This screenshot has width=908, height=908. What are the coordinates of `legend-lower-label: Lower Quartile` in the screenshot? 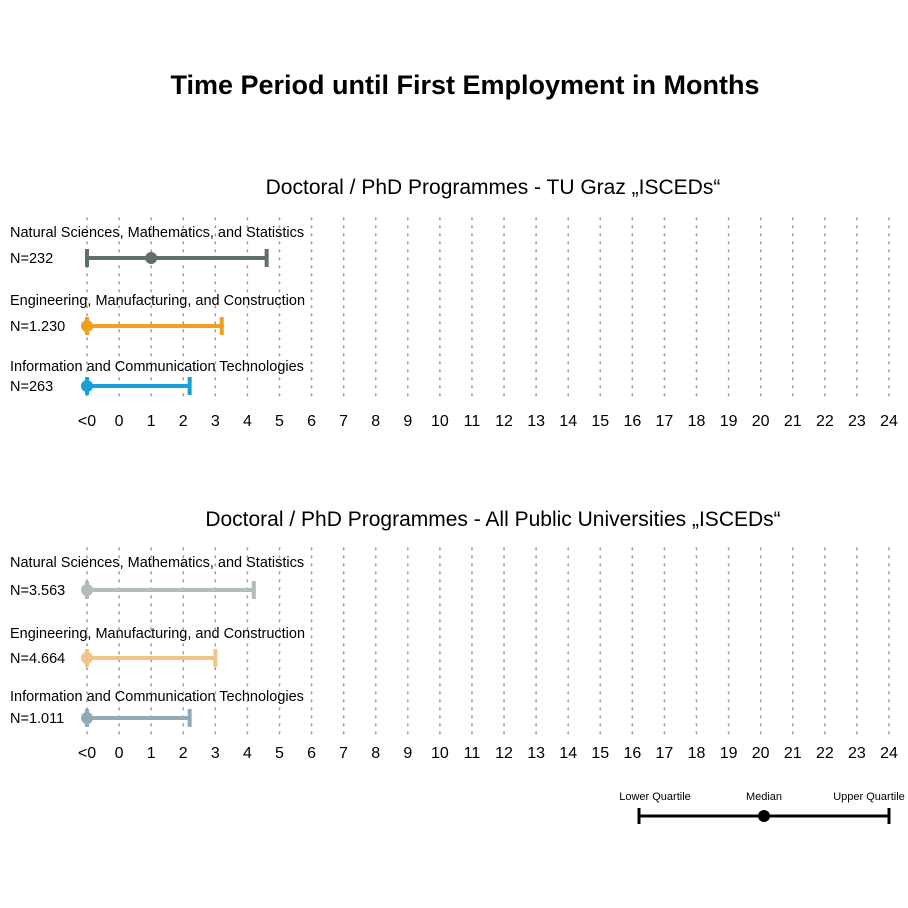 It's located at (655, 797).